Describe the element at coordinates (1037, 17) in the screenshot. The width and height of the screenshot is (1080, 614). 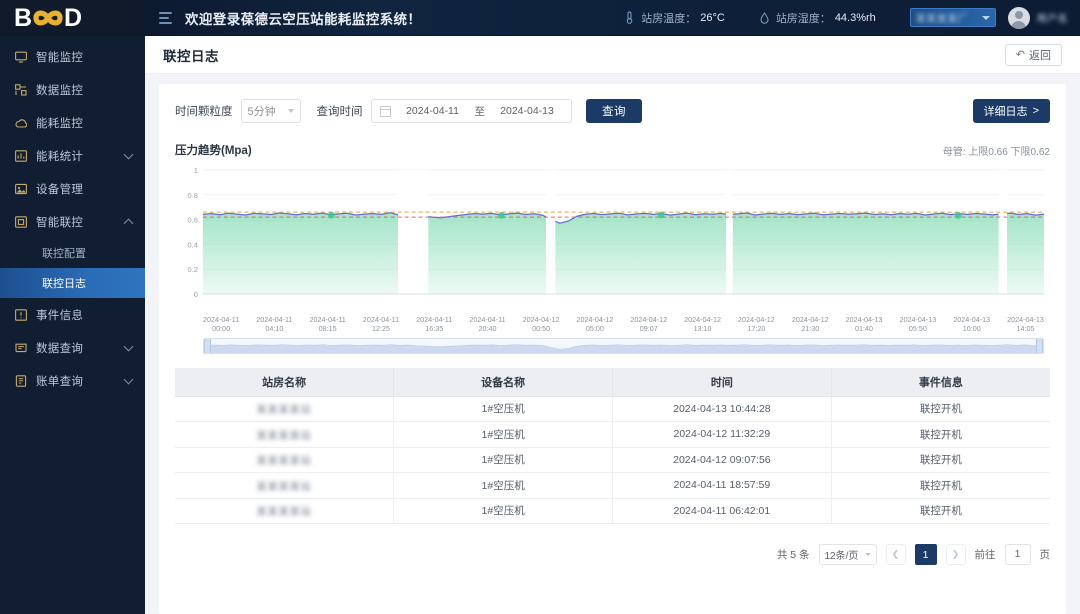
I see `user-profile: 用户名` at that location.